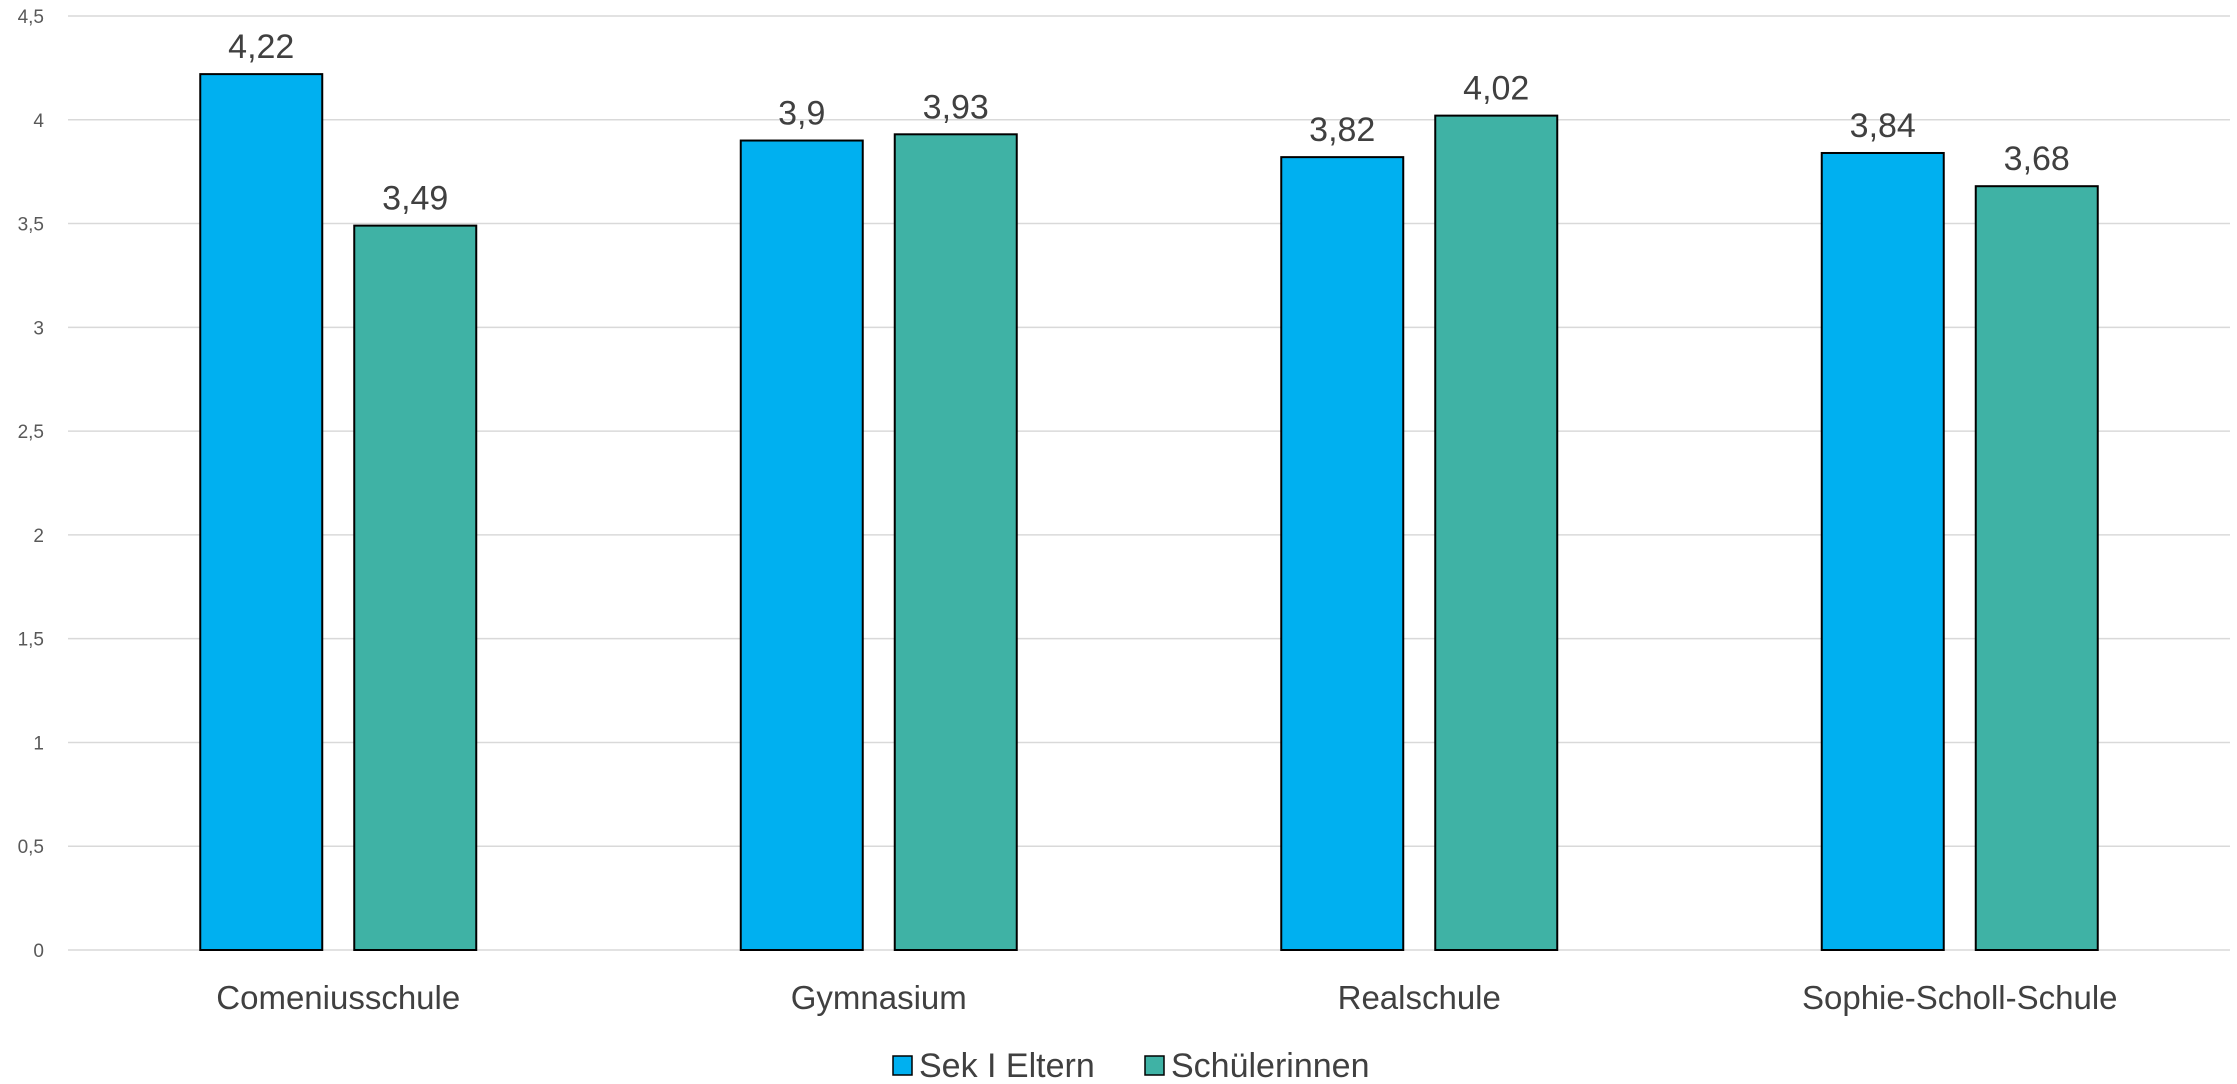 Image resolution: width=2237 pixels, height=1084 pixels. Describe the element at coordinates (38, 328) in the screenshot. I see `y-tick-label: 3` at that location.